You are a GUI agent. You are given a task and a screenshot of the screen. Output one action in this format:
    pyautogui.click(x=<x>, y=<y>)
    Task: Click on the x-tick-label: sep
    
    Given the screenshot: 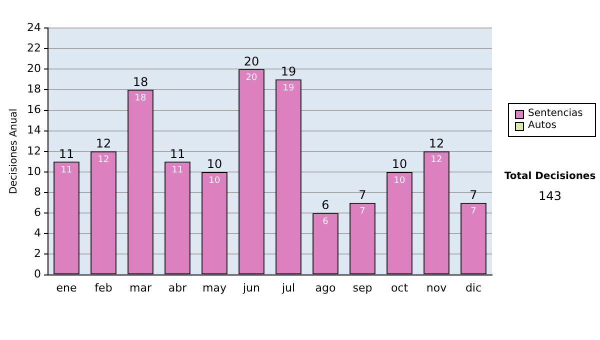 What is the action you would take?
    pyautogui.click(x=362, y=287)
    